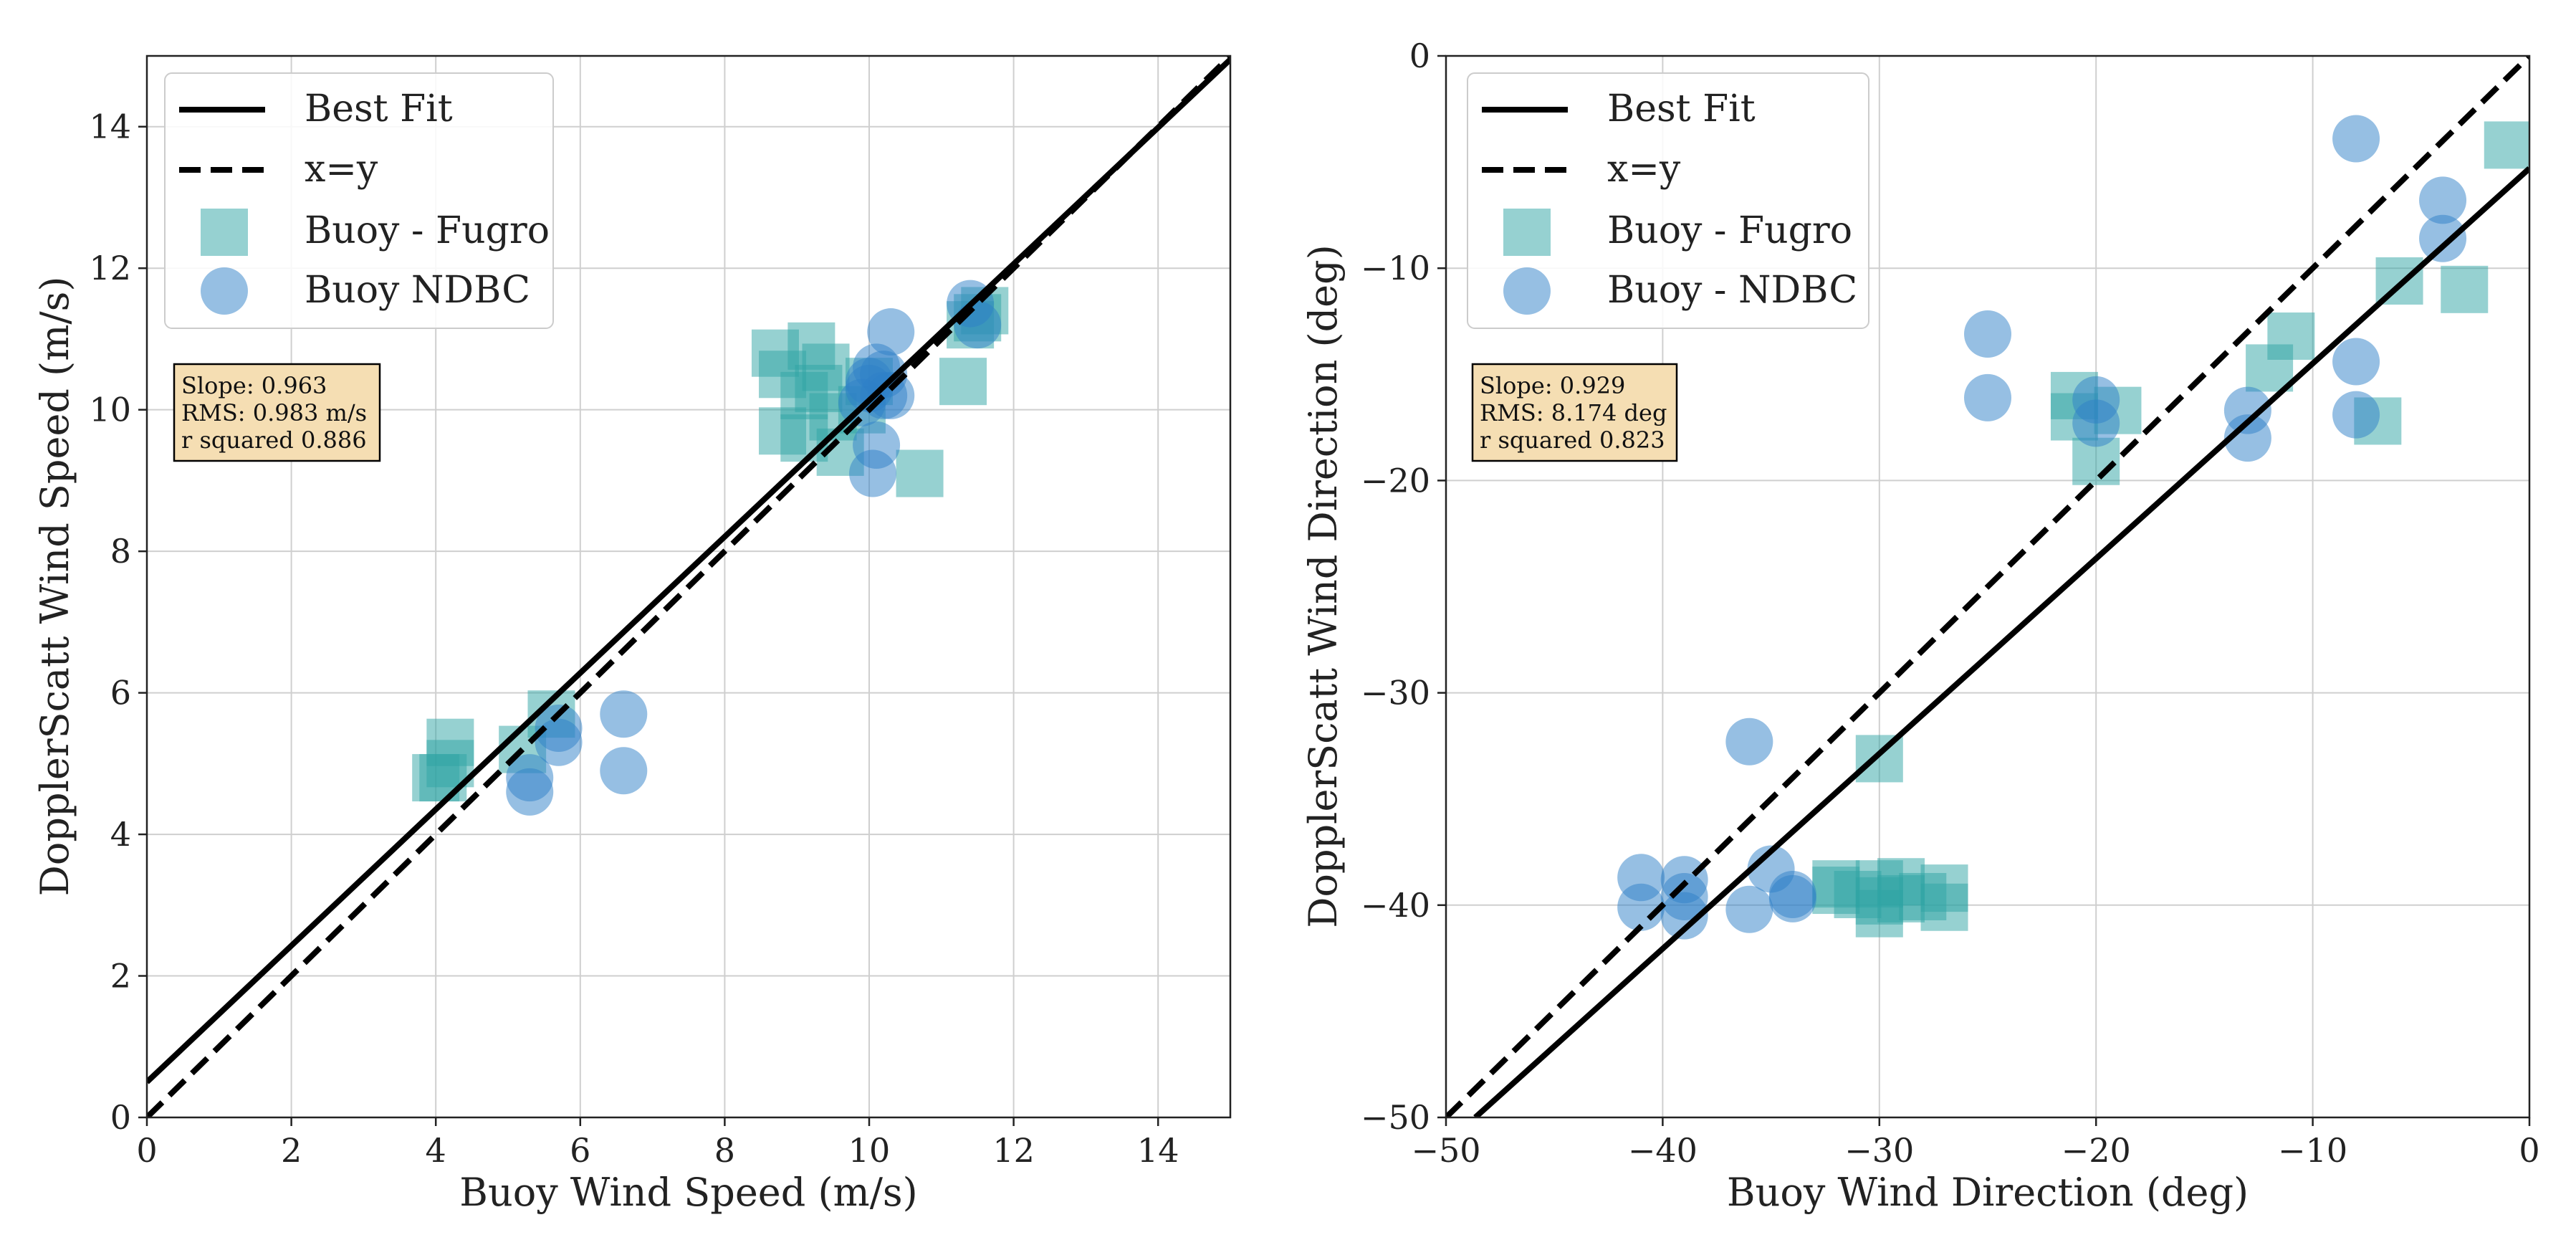 Image resolution: width=2576 pixels, height=1240 pixels. Describe the element at coordinates (274, 412) in the screenshot. I see `stats-rms: RMS: 0.983 m/s` at that location.